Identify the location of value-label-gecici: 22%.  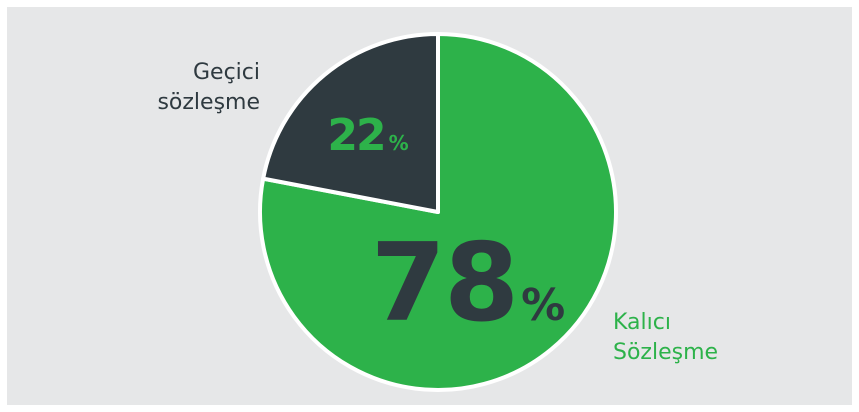
(367, 135).